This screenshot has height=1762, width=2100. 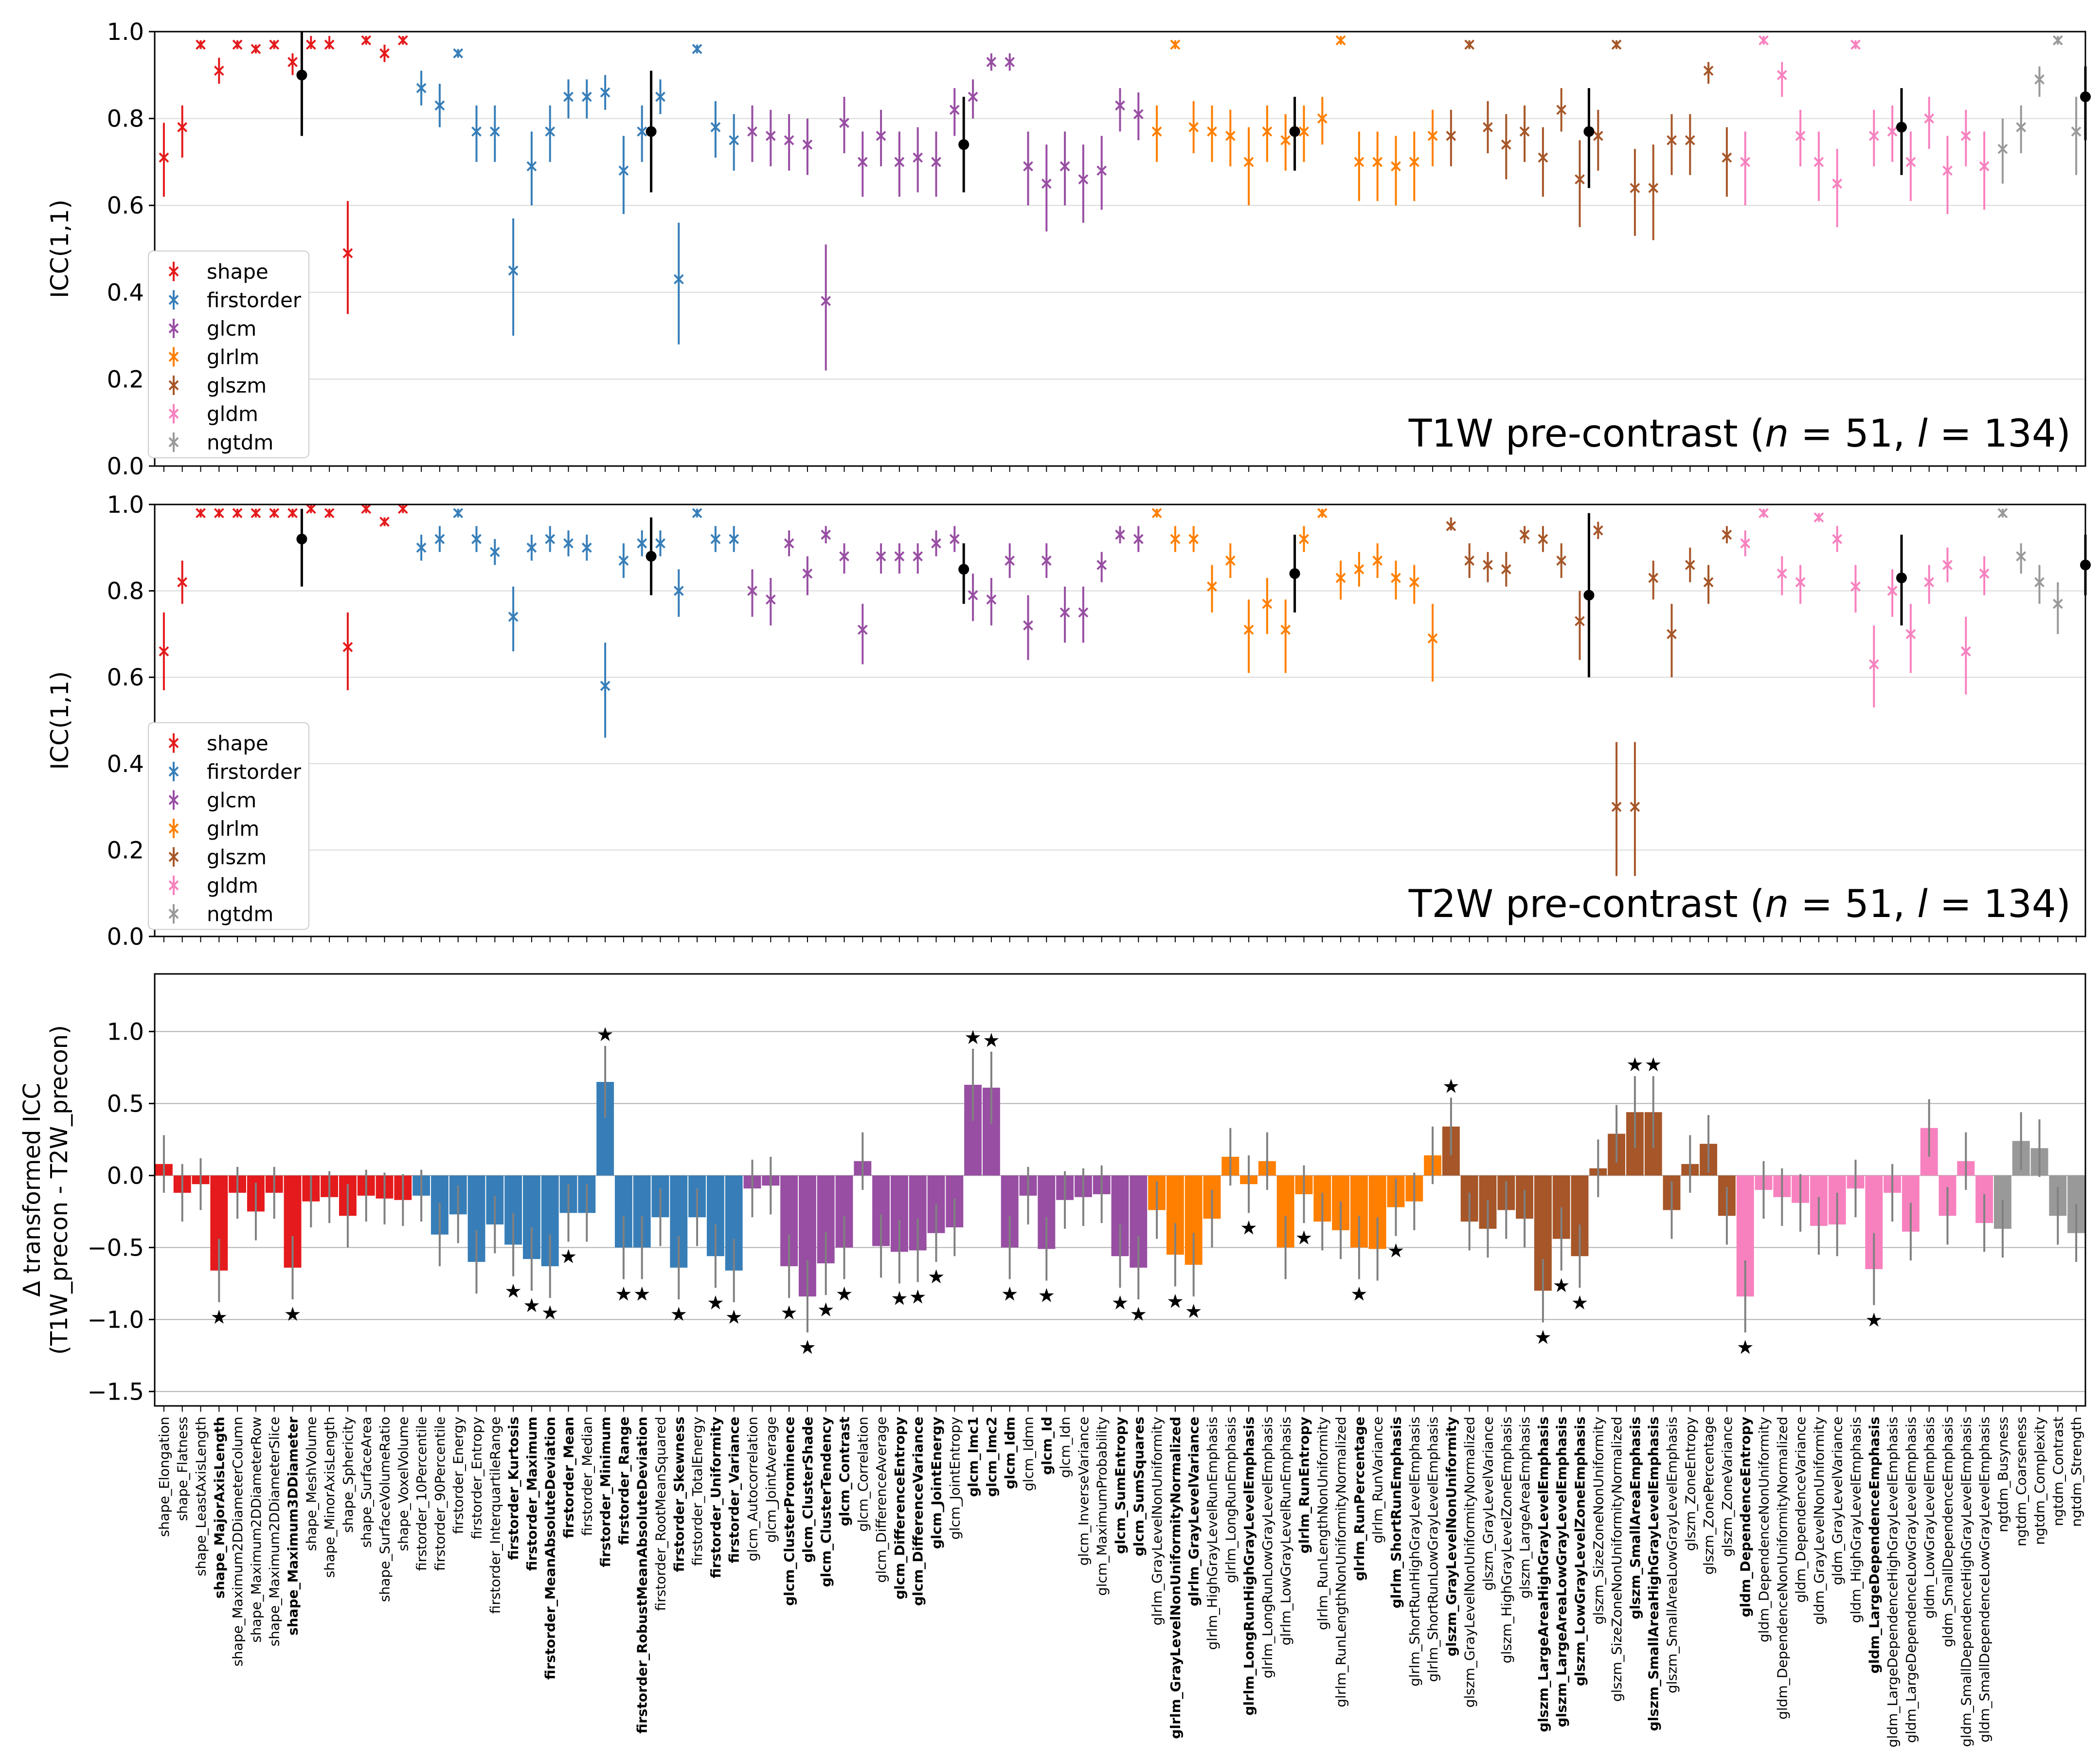 What do you see at coordinates (1819, 1521) in the screenshot?
I see `feature-tick-label: gldm_GrayLevelNonUniformity` at bounding box center [1819, 1521].